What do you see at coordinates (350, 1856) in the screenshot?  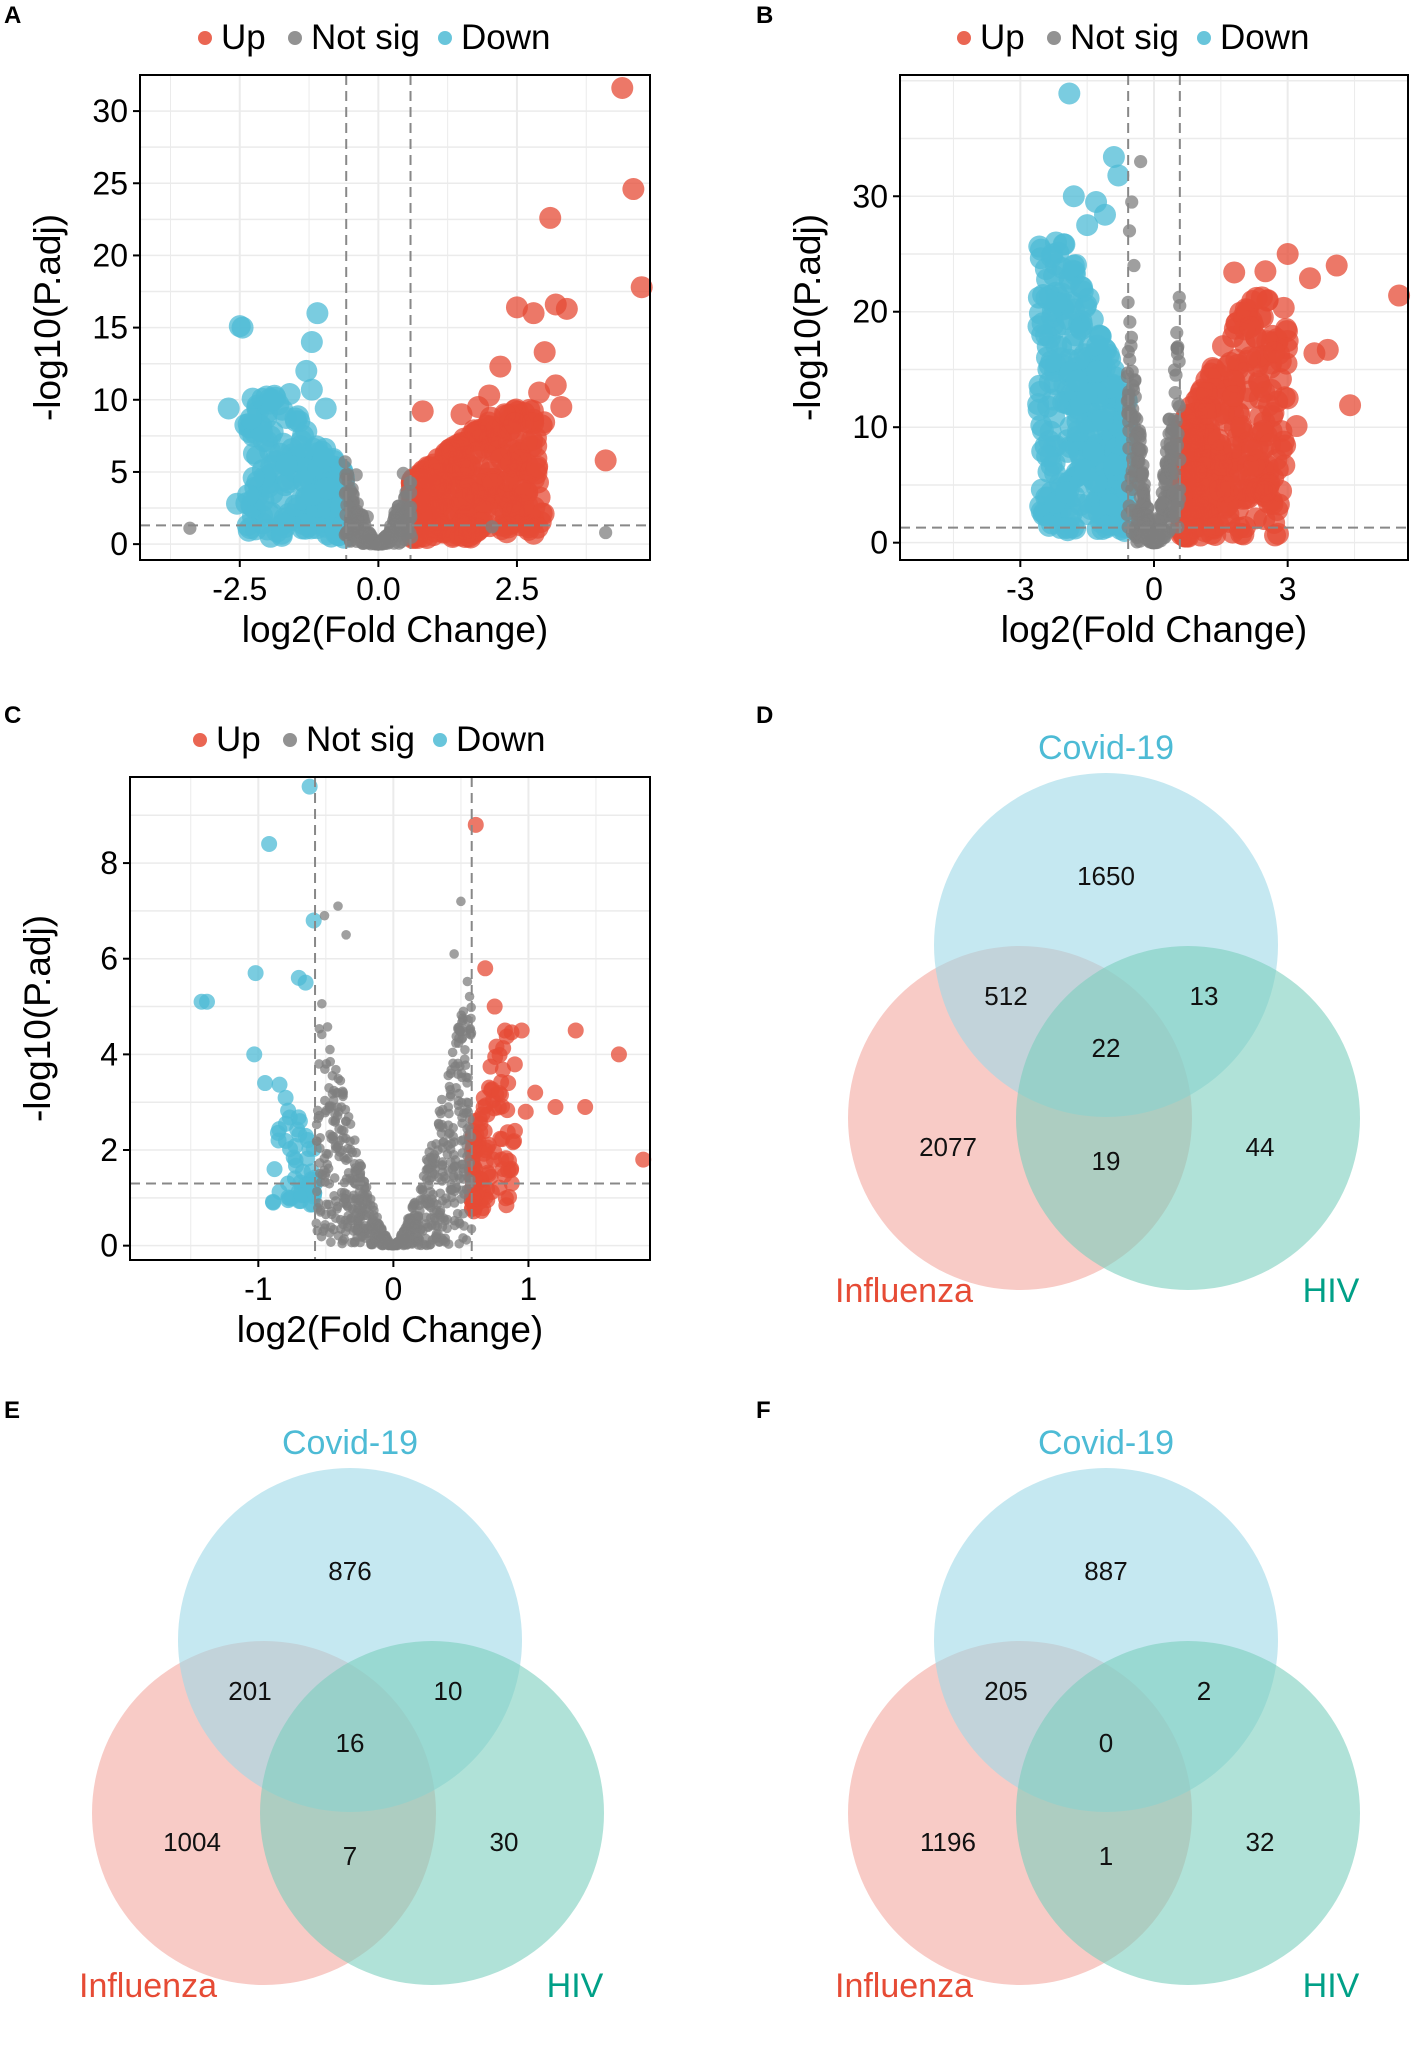 I see `venn-count-influenza-hiv: 7` at bounding box center [350, 1856].